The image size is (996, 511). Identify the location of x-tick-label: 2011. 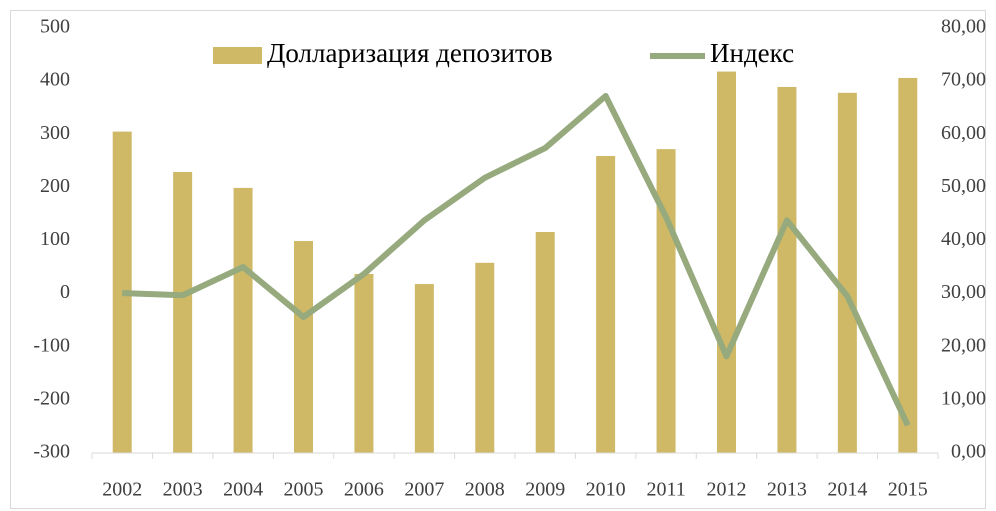
(665, 490).